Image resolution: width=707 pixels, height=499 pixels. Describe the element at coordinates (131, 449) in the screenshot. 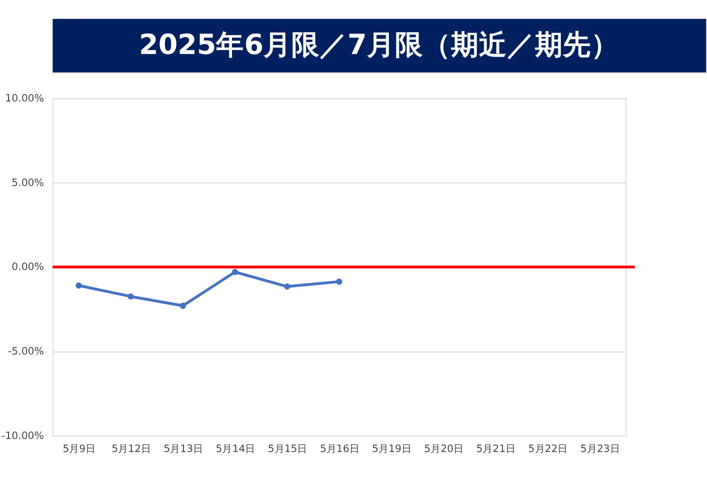

I see `x-tick-label: 5月12日` at that location.